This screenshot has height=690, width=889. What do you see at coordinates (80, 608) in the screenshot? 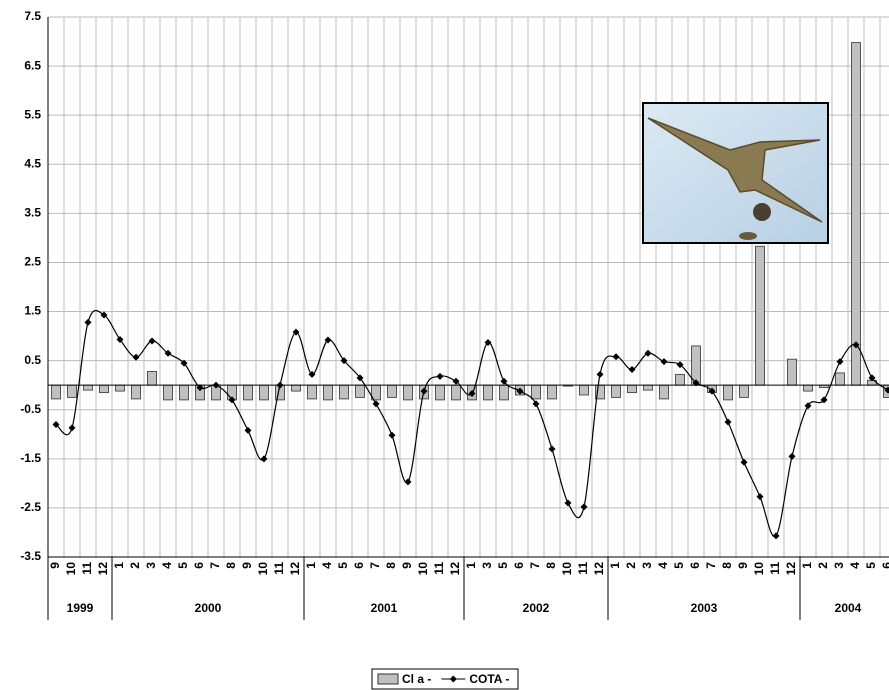
I see `group-label: 1999` at bounding box center [80, 608].